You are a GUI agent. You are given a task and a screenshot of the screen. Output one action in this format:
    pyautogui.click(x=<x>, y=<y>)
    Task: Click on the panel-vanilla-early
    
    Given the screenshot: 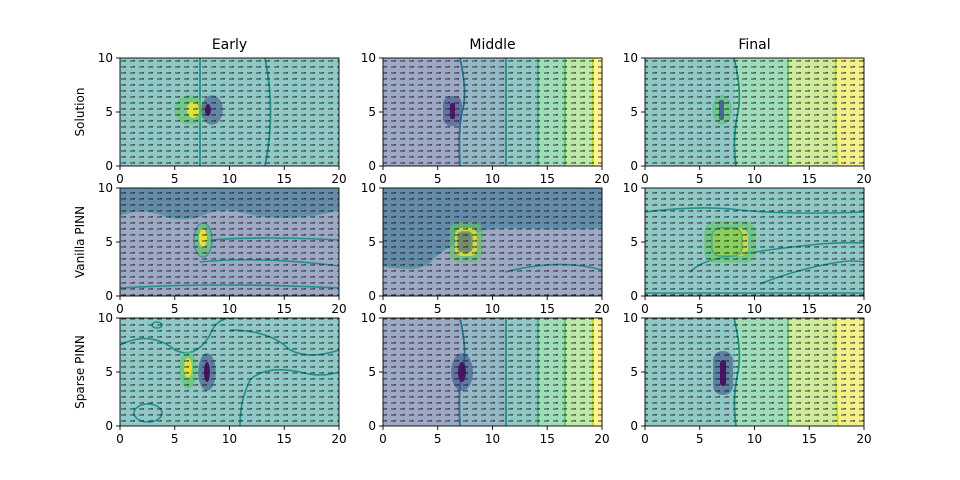 What is the action you would take?
    pyautogui.click(x=229, y=242)
    